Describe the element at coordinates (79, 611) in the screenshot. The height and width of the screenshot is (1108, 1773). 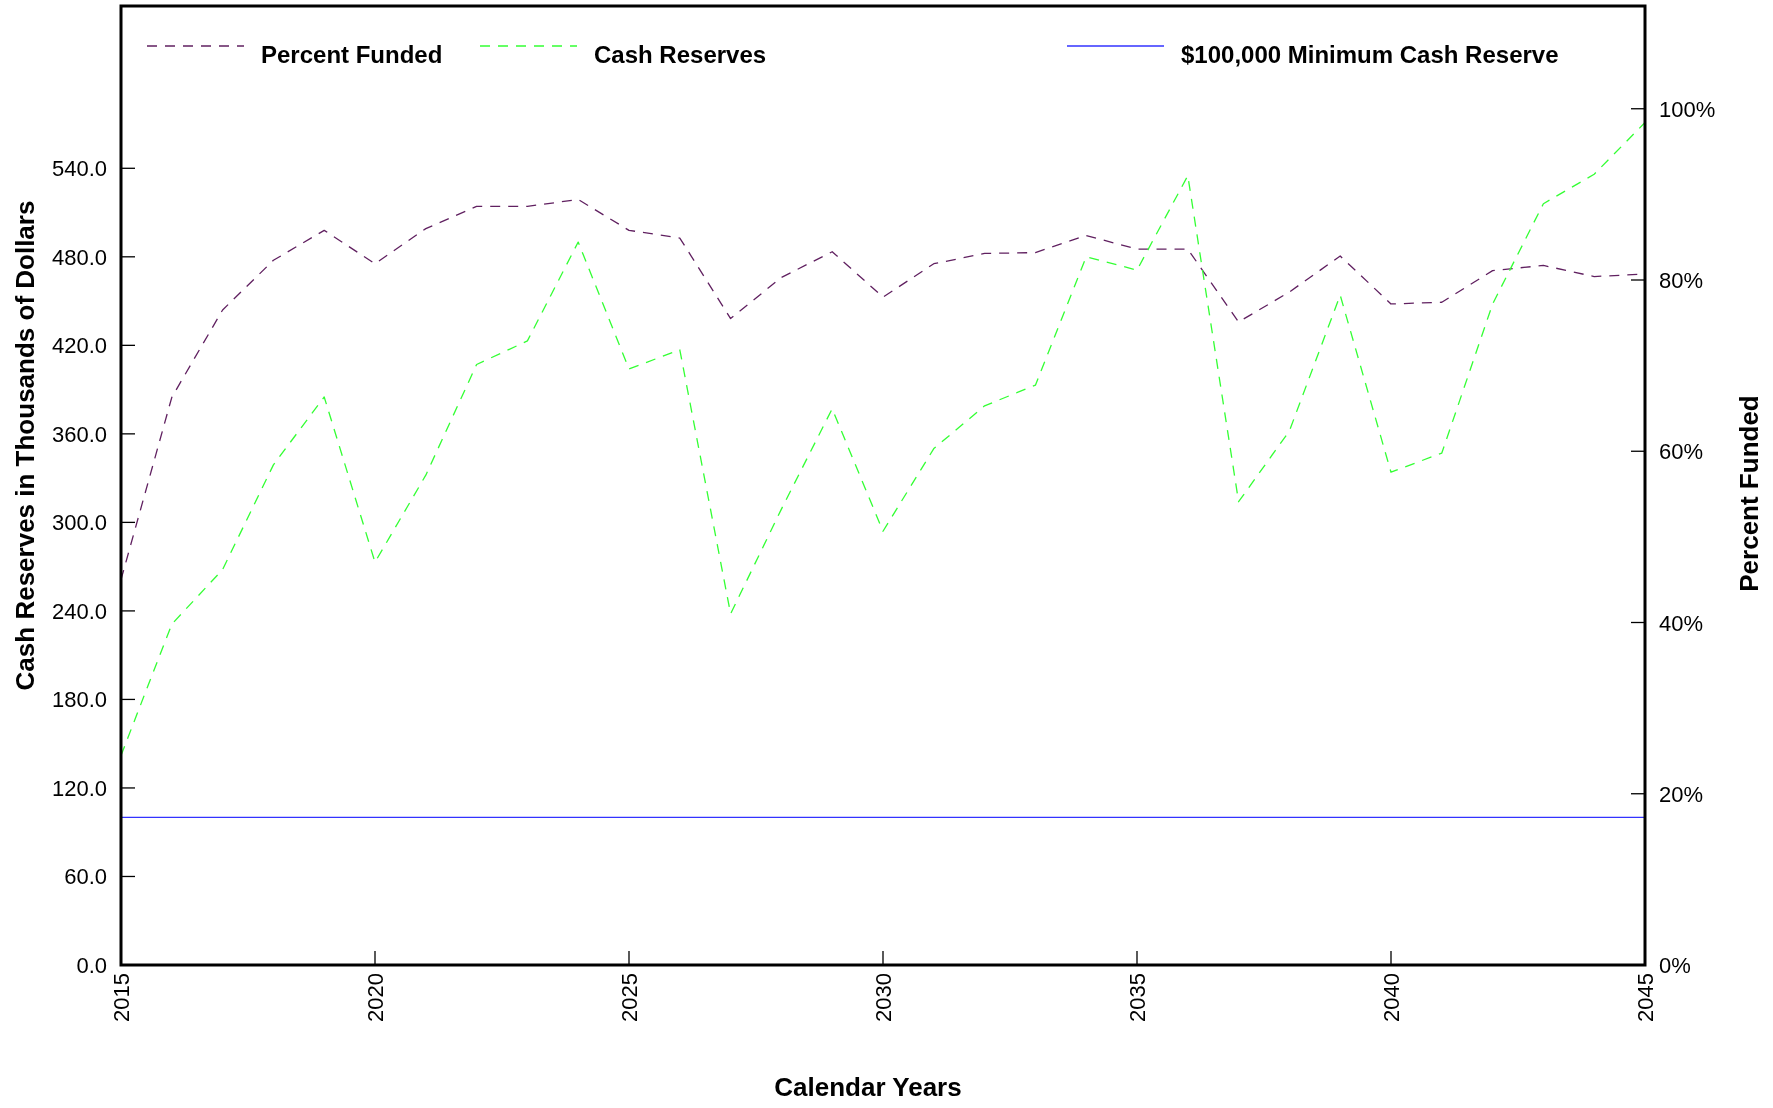
I see `y-tick-label: 240.0` at that location.